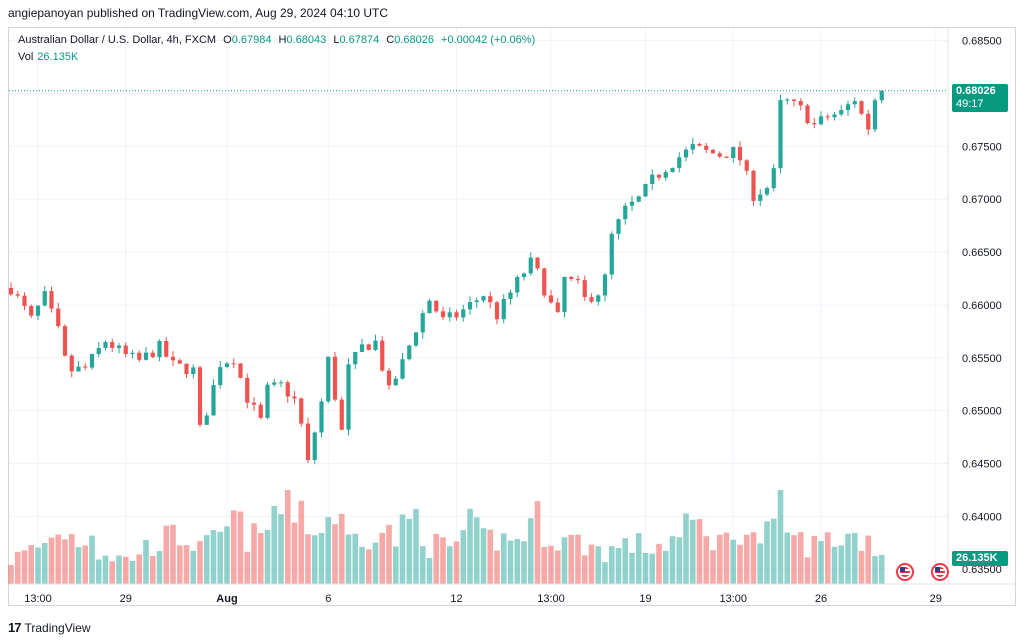 The height and width of the screenshot is (643, 1024). What do you see at coordinates (328, 599) in the screenshot?
I see `time-tick-label: 6` at bounding box center [328, 599].